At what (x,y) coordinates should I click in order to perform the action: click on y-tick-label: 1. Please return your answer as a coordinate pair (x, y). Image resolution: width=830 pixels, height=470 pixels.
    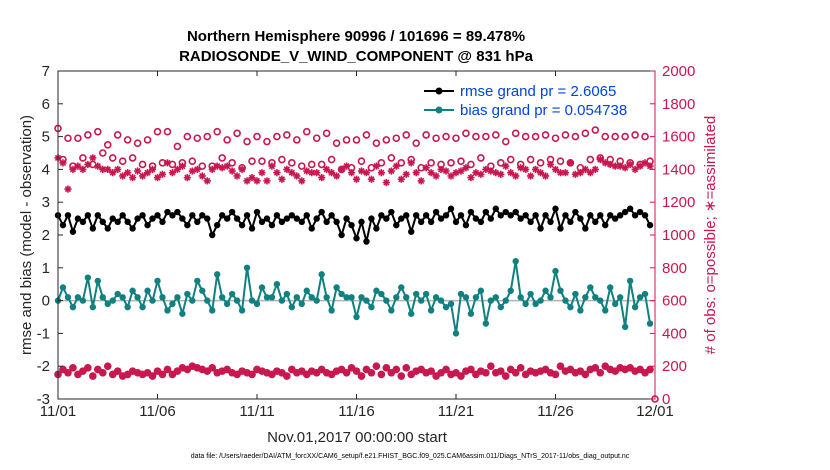
    Looking at the image, I should click on (46, 268).